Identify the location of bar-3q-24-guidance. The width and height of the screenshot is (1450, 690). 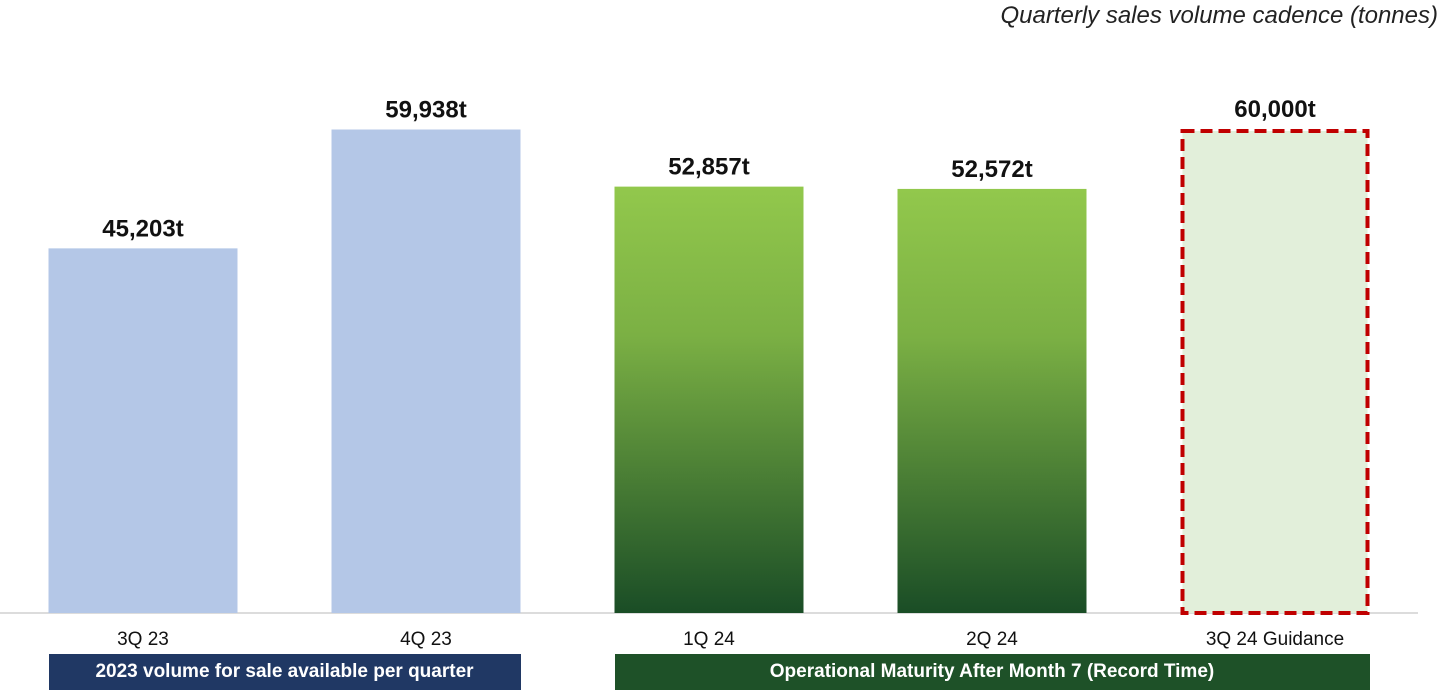
(1275, 372).